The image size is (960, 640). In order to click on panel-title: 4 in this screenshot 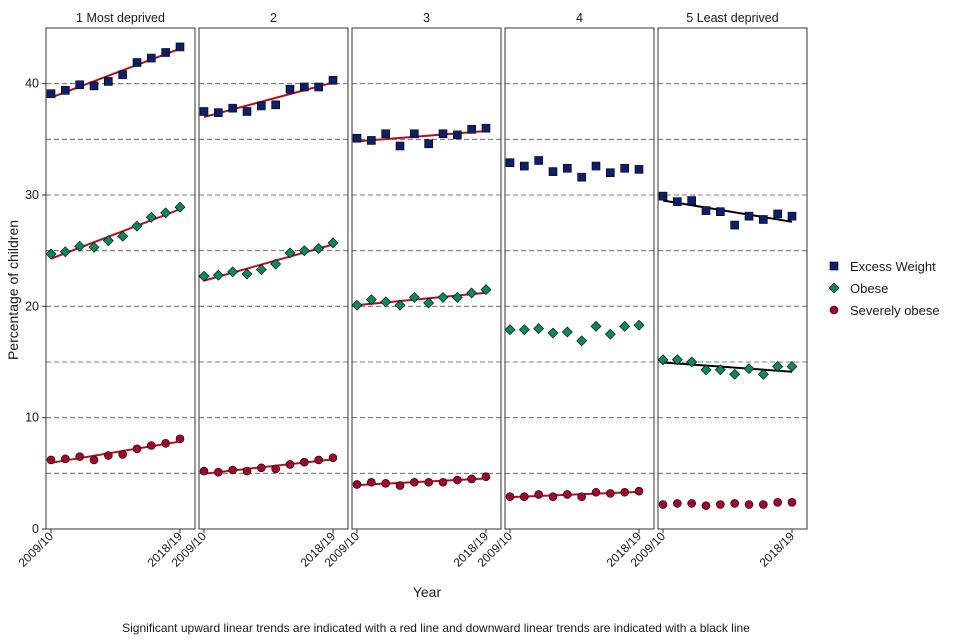, I will do `click(579, 18)`.